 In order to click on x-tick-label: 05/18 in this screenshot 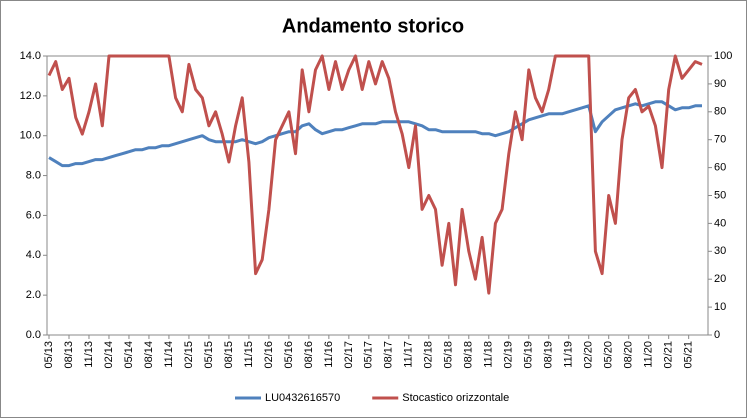, I will do `click(449, 355)`.